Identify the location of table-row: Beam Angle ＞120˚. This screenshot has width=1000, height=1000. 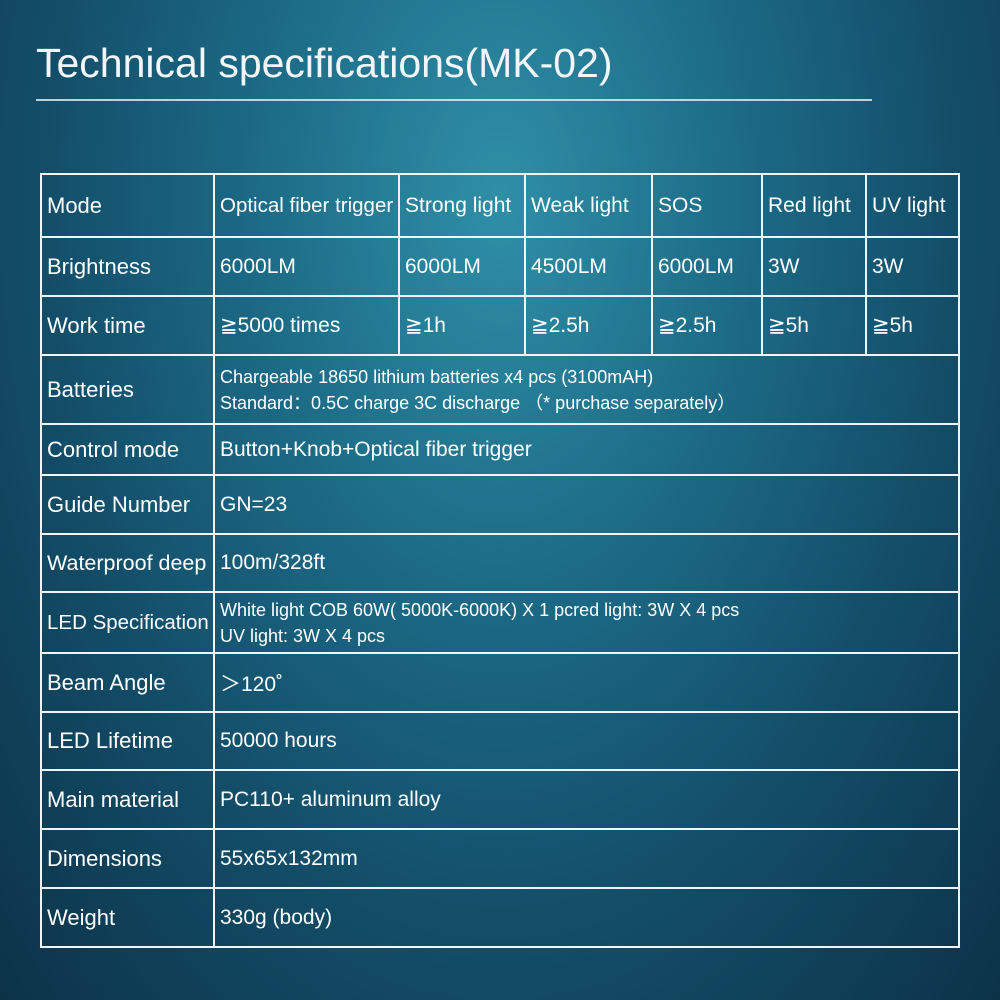
(500, 682).